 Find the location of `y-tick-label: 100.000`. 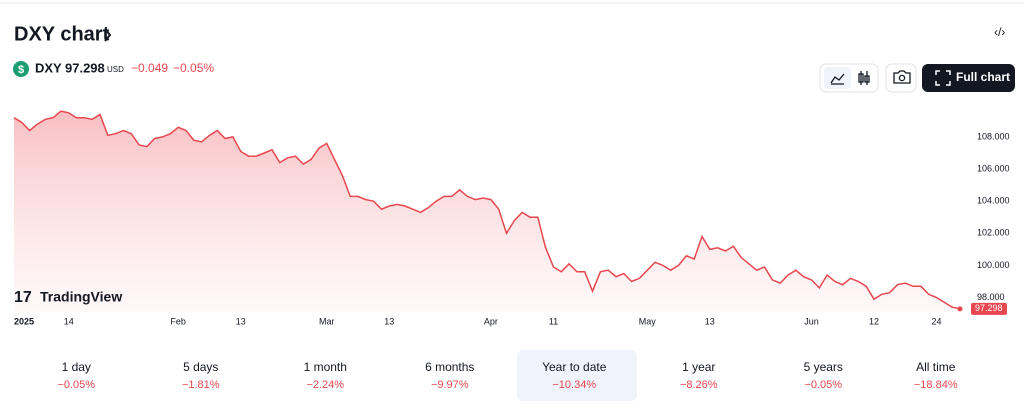

y-tick-label: 100.000 is located at coordinates (993, 265).